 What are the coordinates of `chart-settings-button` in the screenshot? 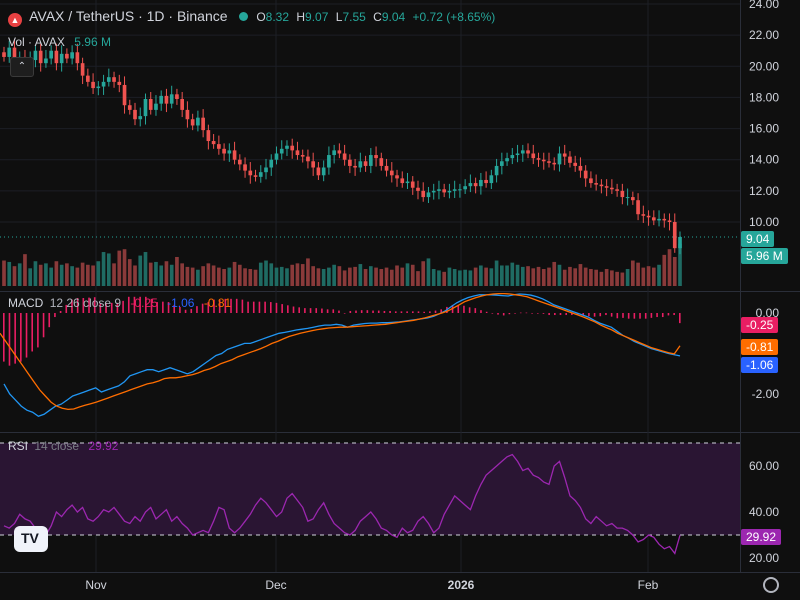 It's located at (771, 585).